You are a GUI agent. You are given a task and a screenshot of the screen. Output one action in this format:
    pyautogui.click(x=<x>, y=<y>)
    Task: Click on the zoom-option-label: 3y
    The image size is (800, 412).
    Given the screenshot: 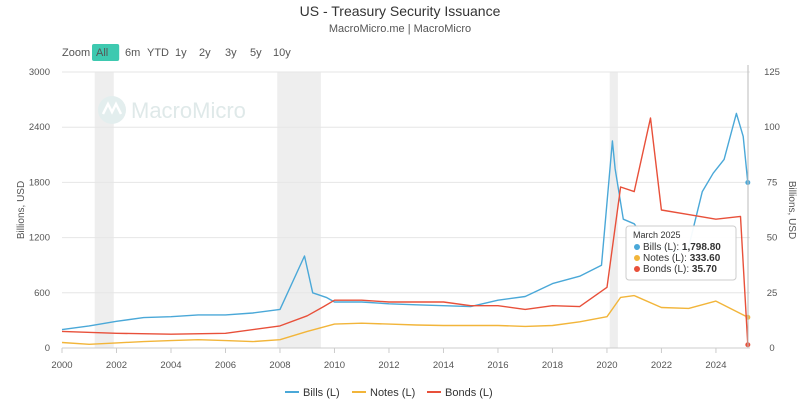 What is the action you would take?
    pyautogui.click(x=231, y=53)
    